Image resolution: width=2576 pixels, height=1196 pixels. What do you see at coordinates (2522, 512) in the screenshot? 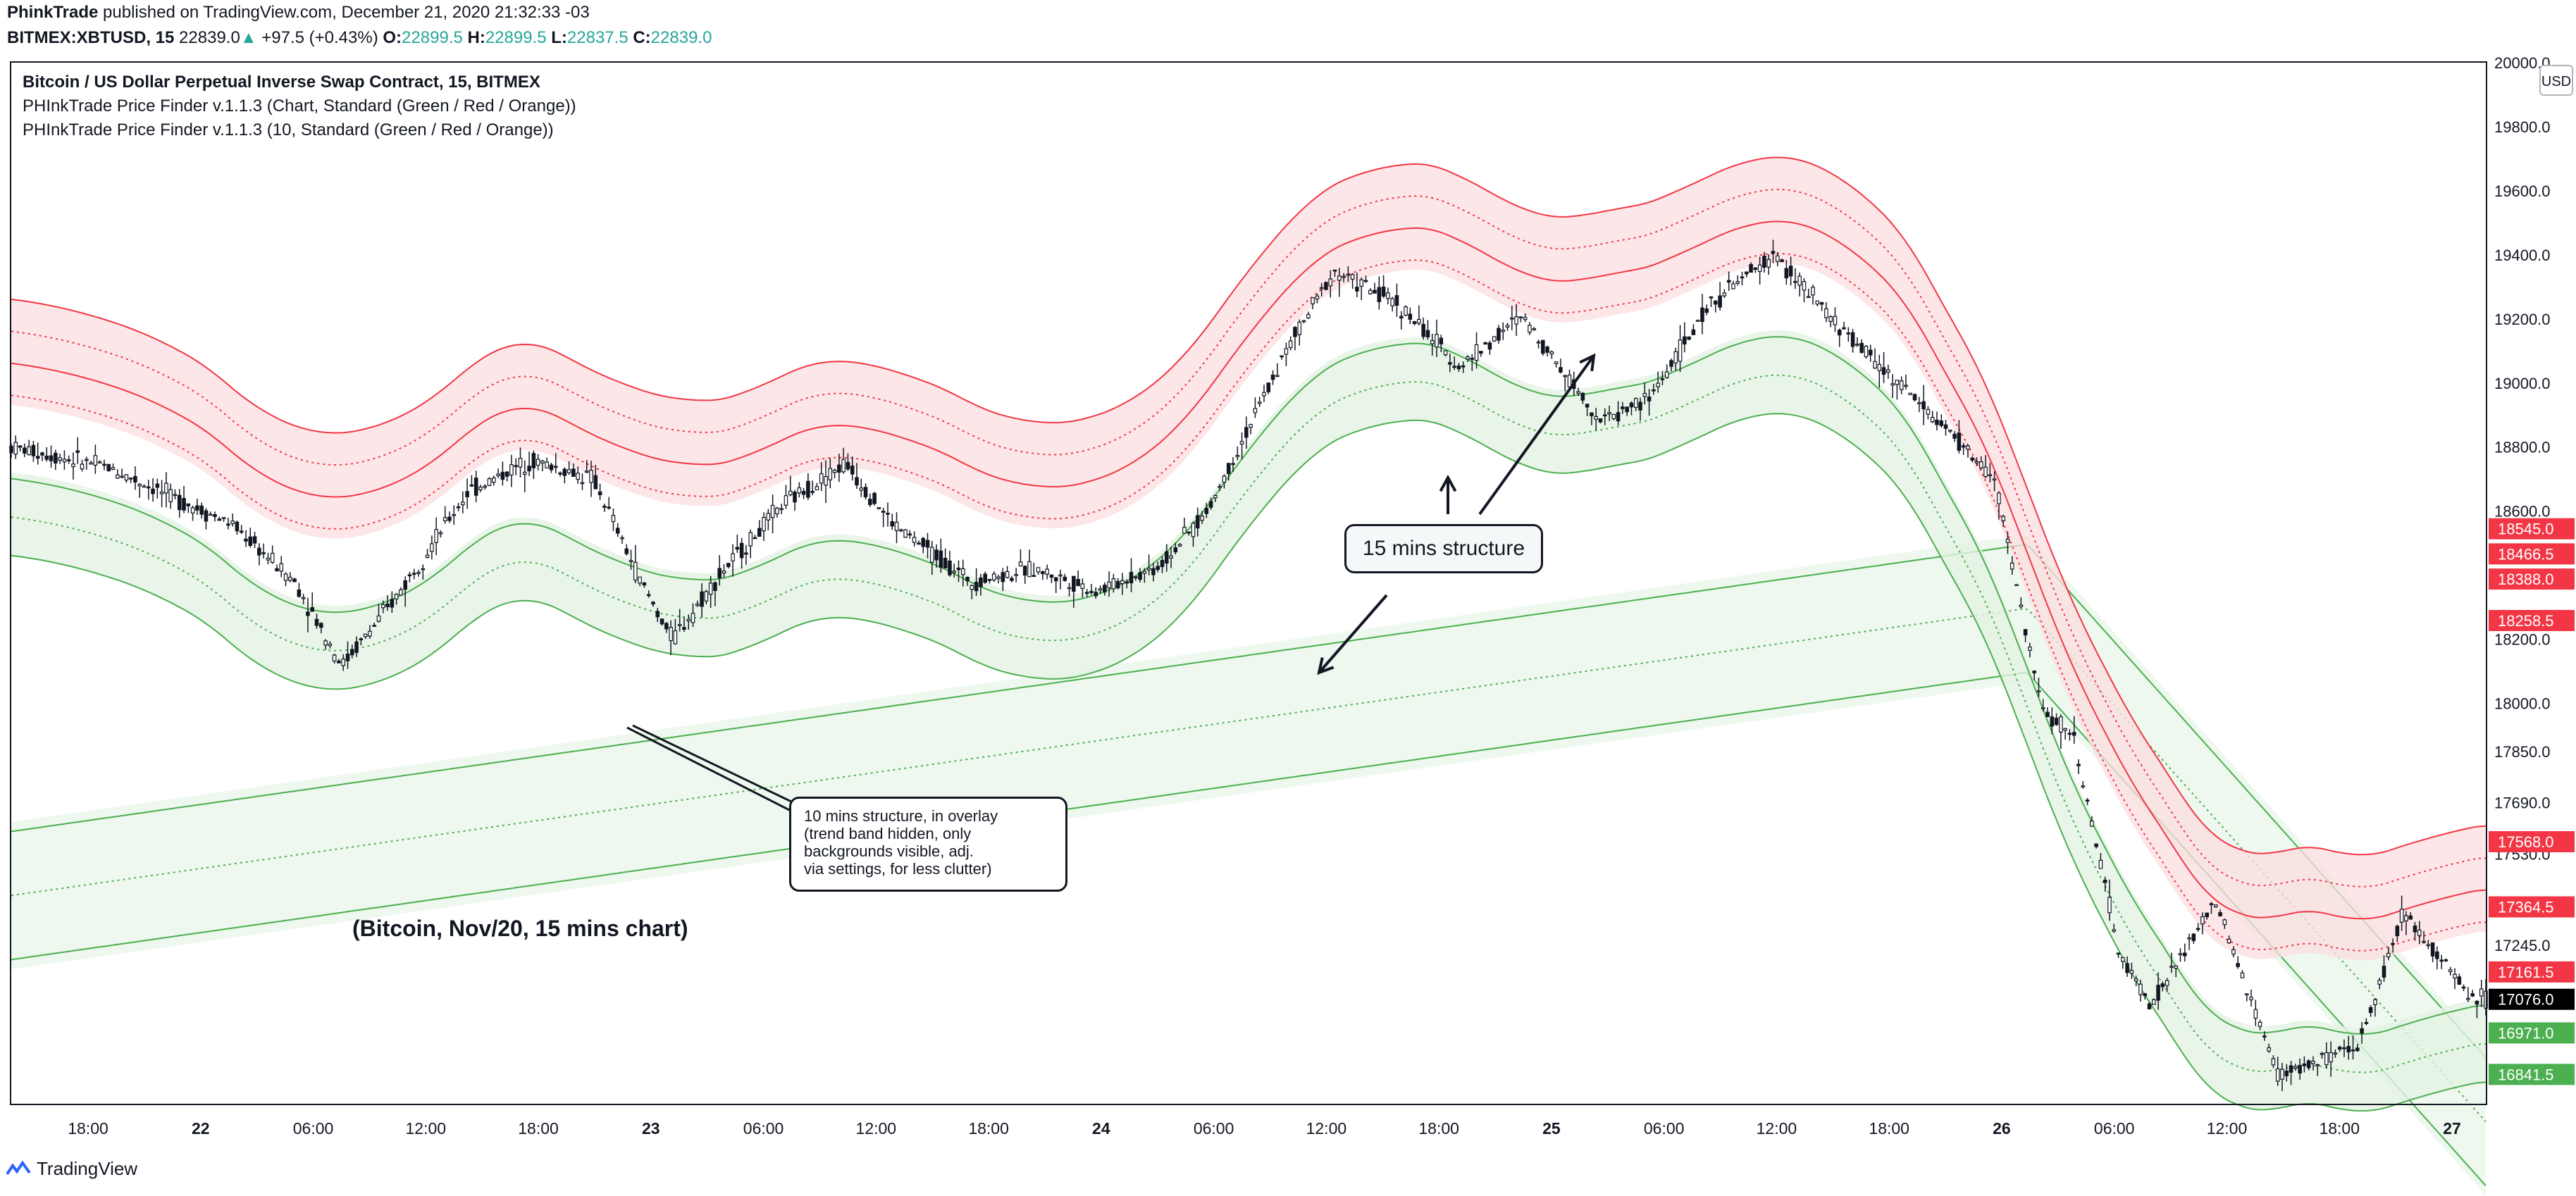
I see `y-tick-label: 18600.0` at bounding box center [2522, 512].